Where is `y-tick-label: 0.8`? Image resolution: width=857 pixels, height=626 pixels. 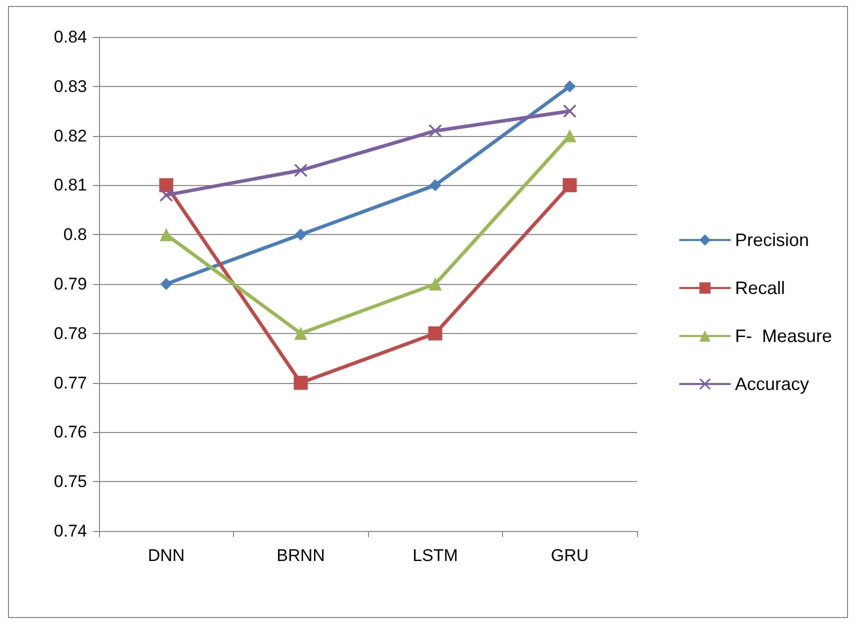
y-tick-label: 0.8 is located at coordinates (75, 234).